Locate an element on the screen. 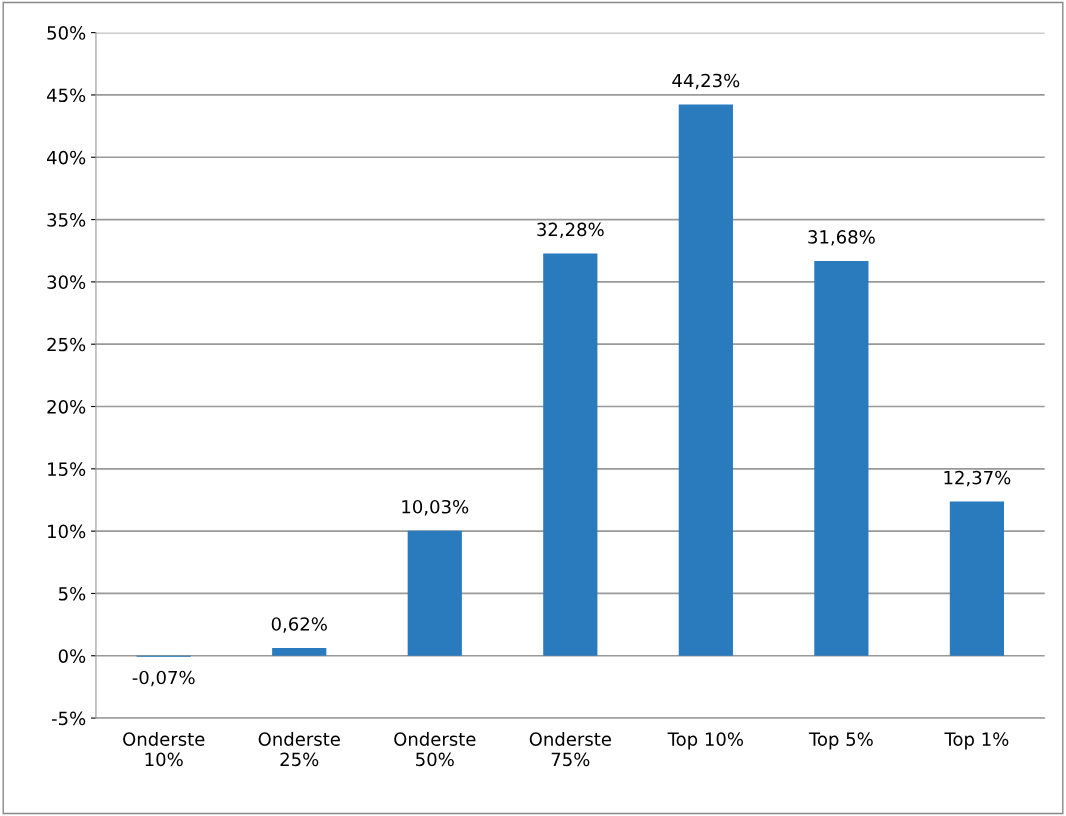  y-tick-label: 10% is located at coordinates (67, 531).